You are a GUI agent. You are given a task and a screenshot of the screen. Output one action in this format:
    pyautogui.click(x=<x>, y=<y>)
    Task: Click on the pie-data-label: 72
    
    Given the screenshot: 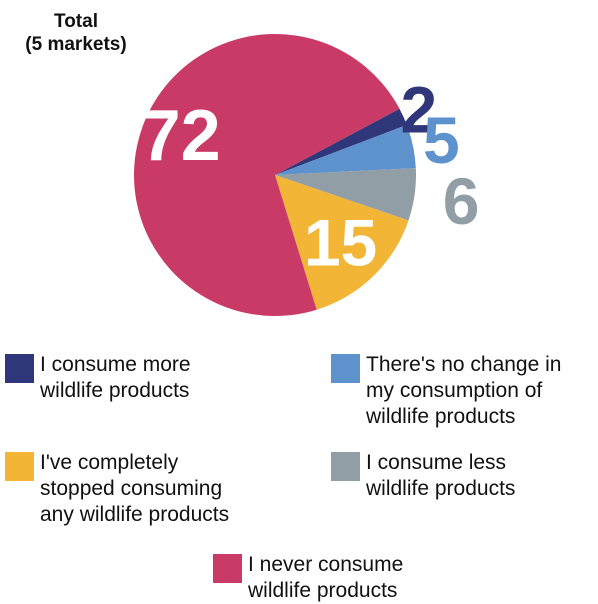 What is the action you would take?
    pyautogui.click(x=181, y=136)
    